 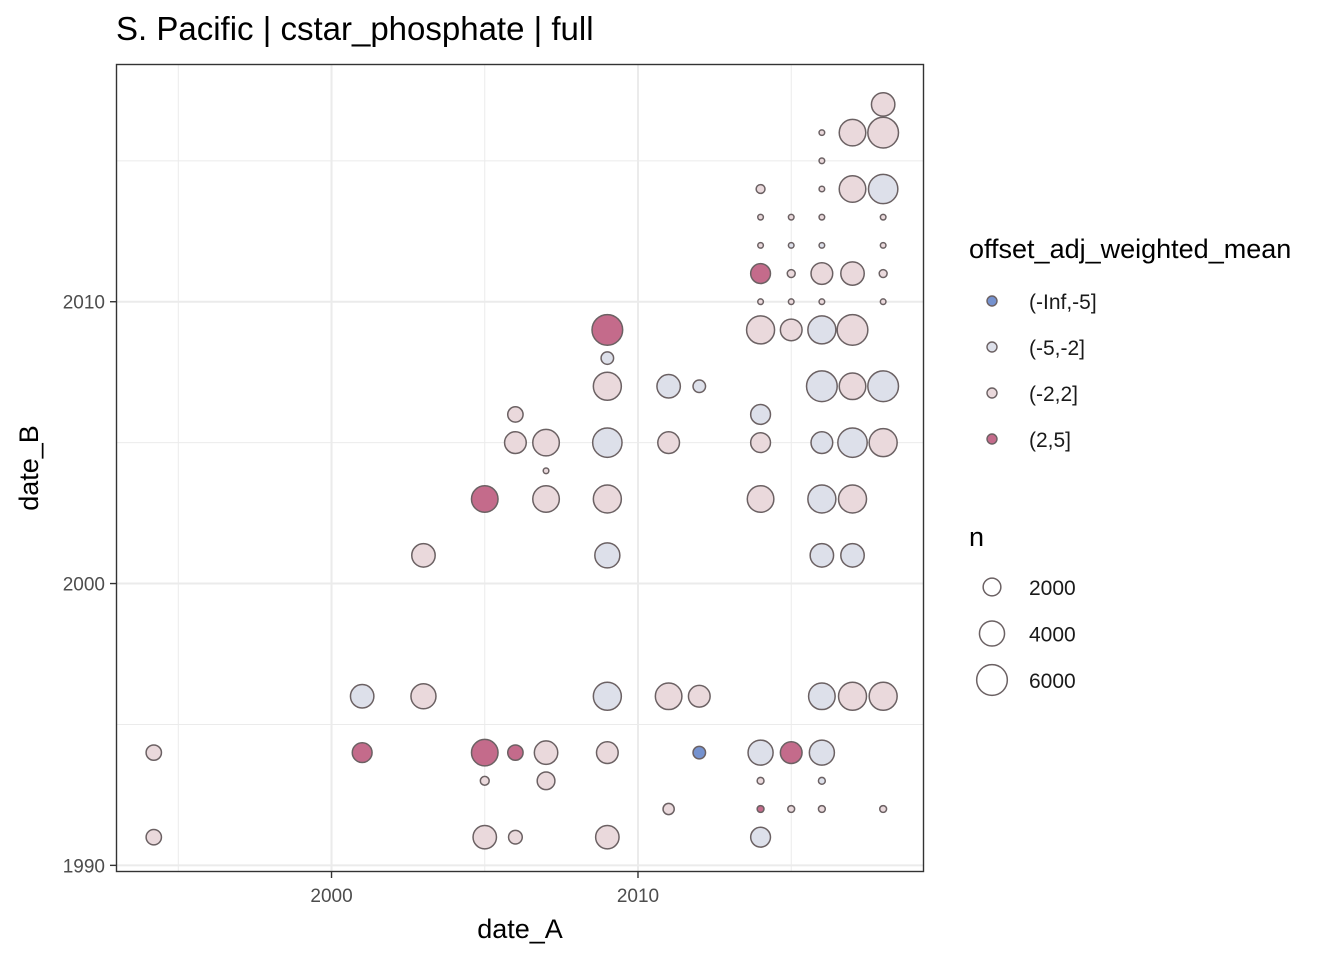 I want to click on color-legend-label: (-Inf,-5], so click(x=1063, y=302).